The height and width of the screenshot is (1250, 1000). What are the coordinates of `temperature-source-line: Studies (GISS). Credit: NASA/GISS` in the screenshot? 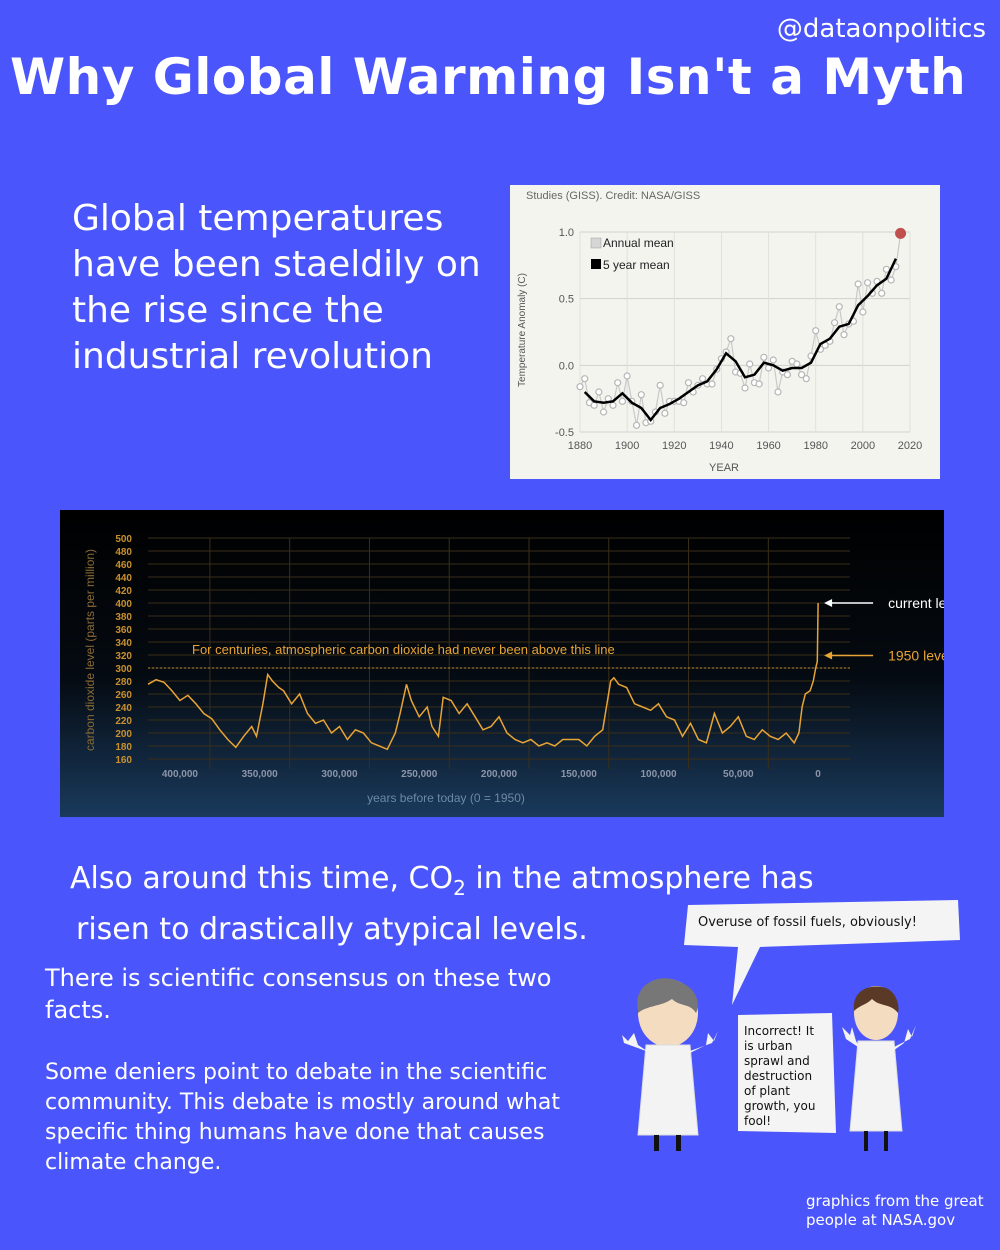 It's located at (613, 196).